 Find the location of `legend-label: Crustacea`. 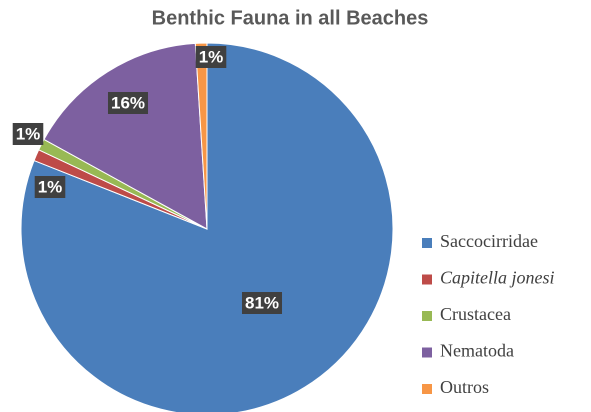

legend-label: Crustacea is located at coordinates (475, 314).